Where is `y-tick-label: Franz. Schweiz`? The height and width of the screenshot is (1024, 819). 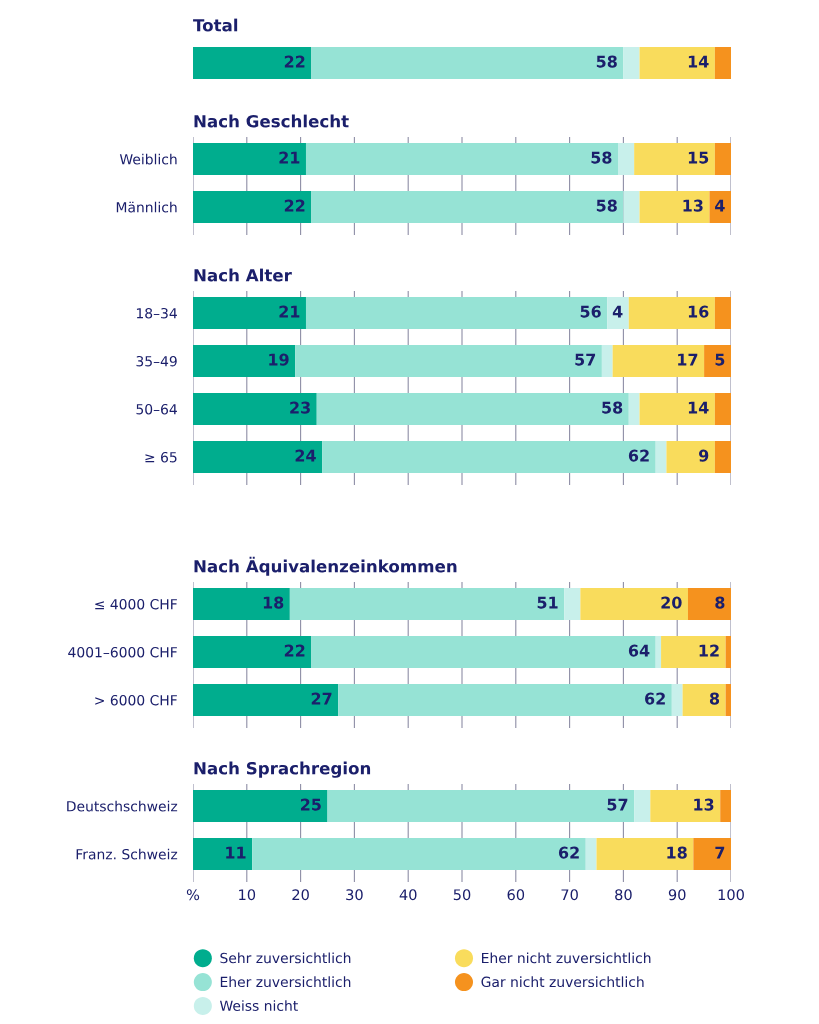 y-tick-label: Franz. Schweiz is located at coordinates (127, 854).